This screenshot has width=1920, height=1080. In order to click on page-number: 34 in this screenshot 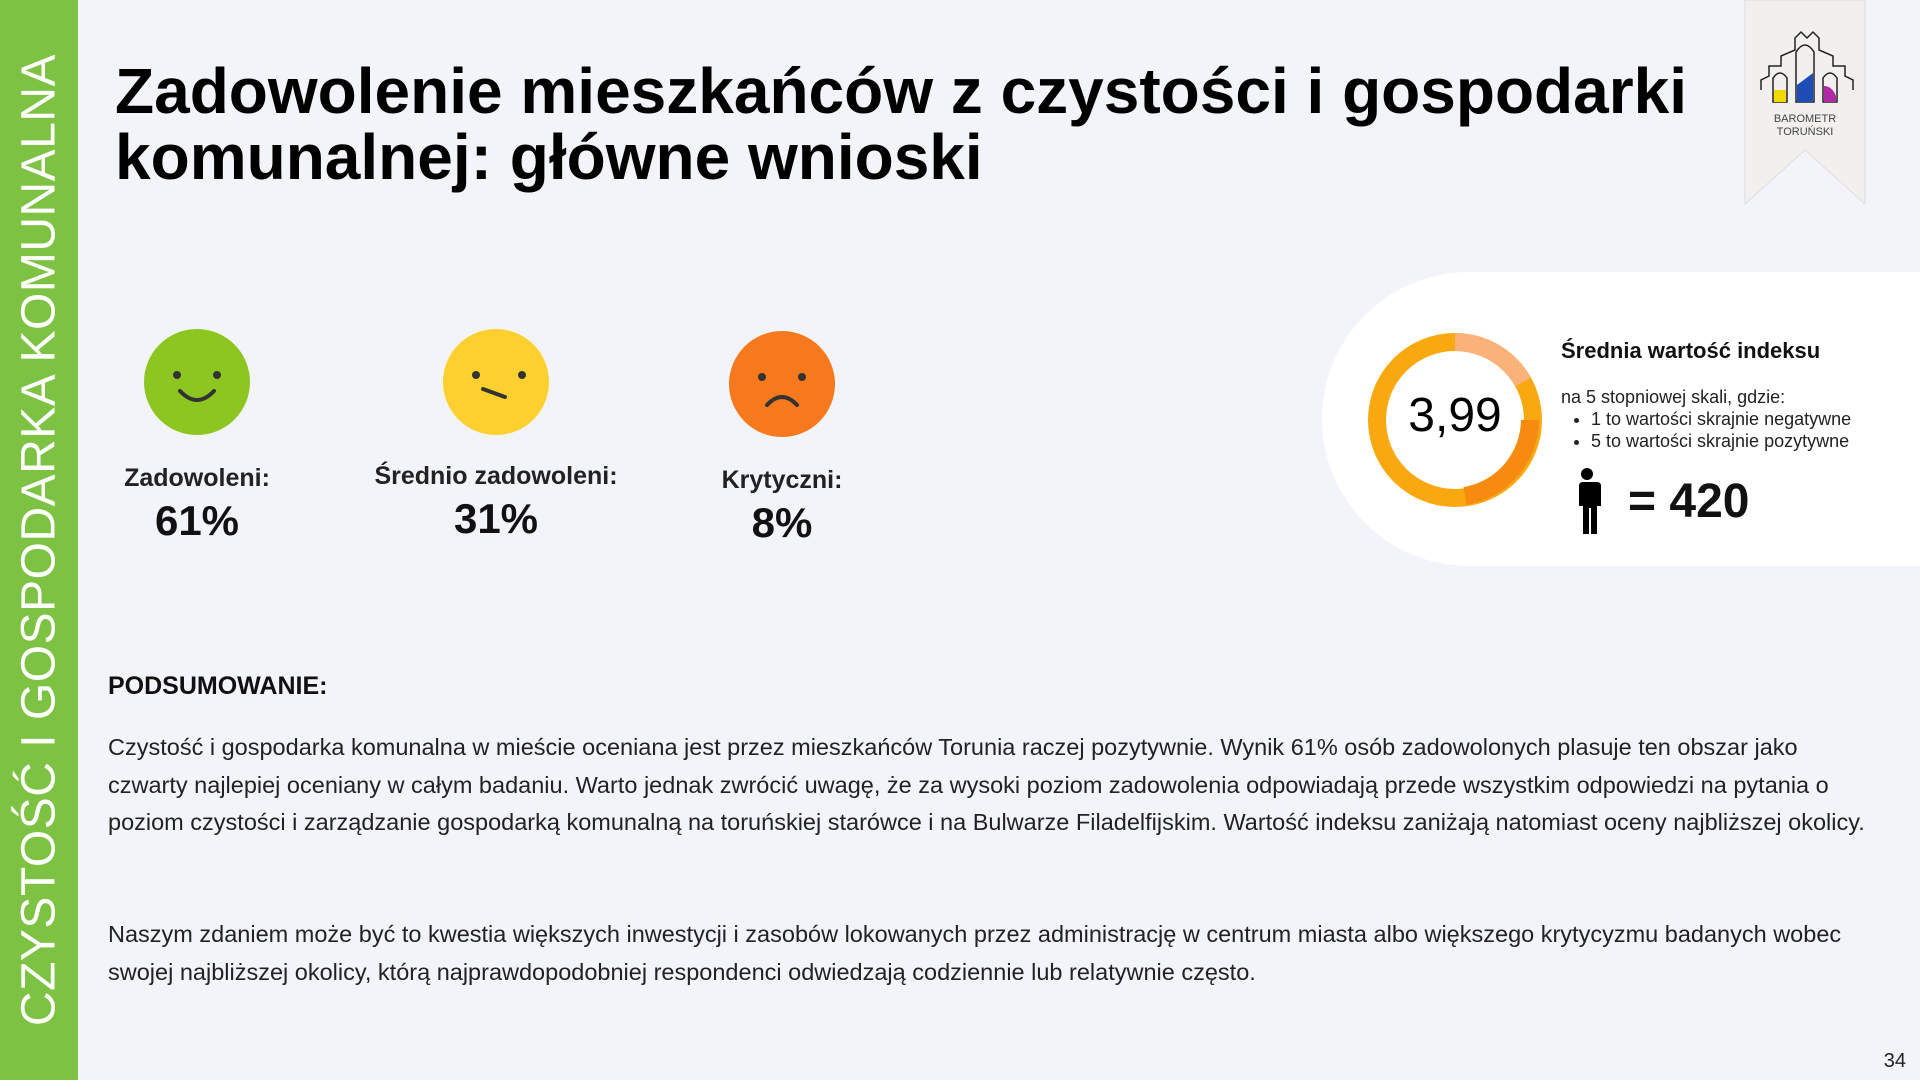, I will do `click(1894, 1061)`.